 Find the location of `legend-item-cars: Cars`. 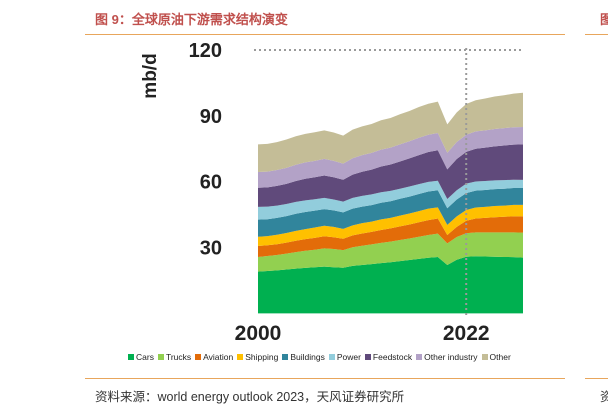

legend-item-cars: Cars is located at coordinates (141, 357).